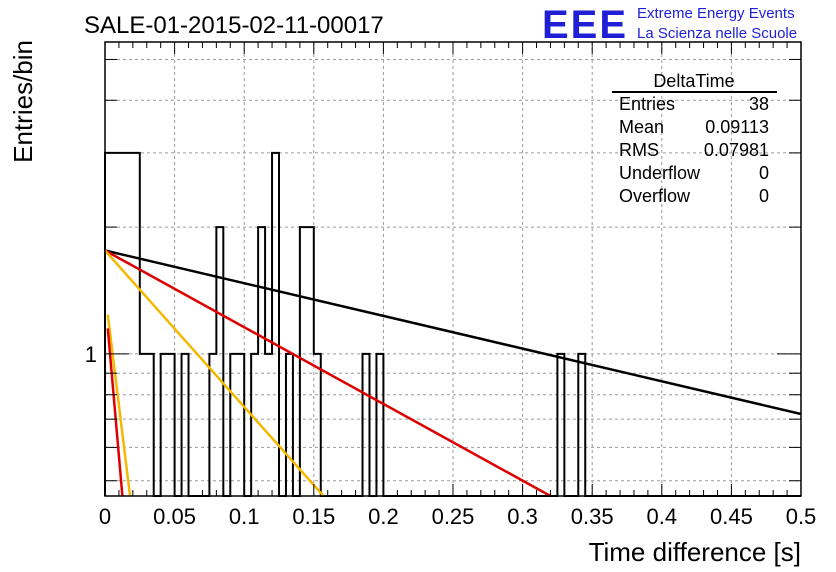 This screenshot has height=572, width=836. I want to click on org-name-line2: La Scienza nelle Scuole, so click(717, 33).